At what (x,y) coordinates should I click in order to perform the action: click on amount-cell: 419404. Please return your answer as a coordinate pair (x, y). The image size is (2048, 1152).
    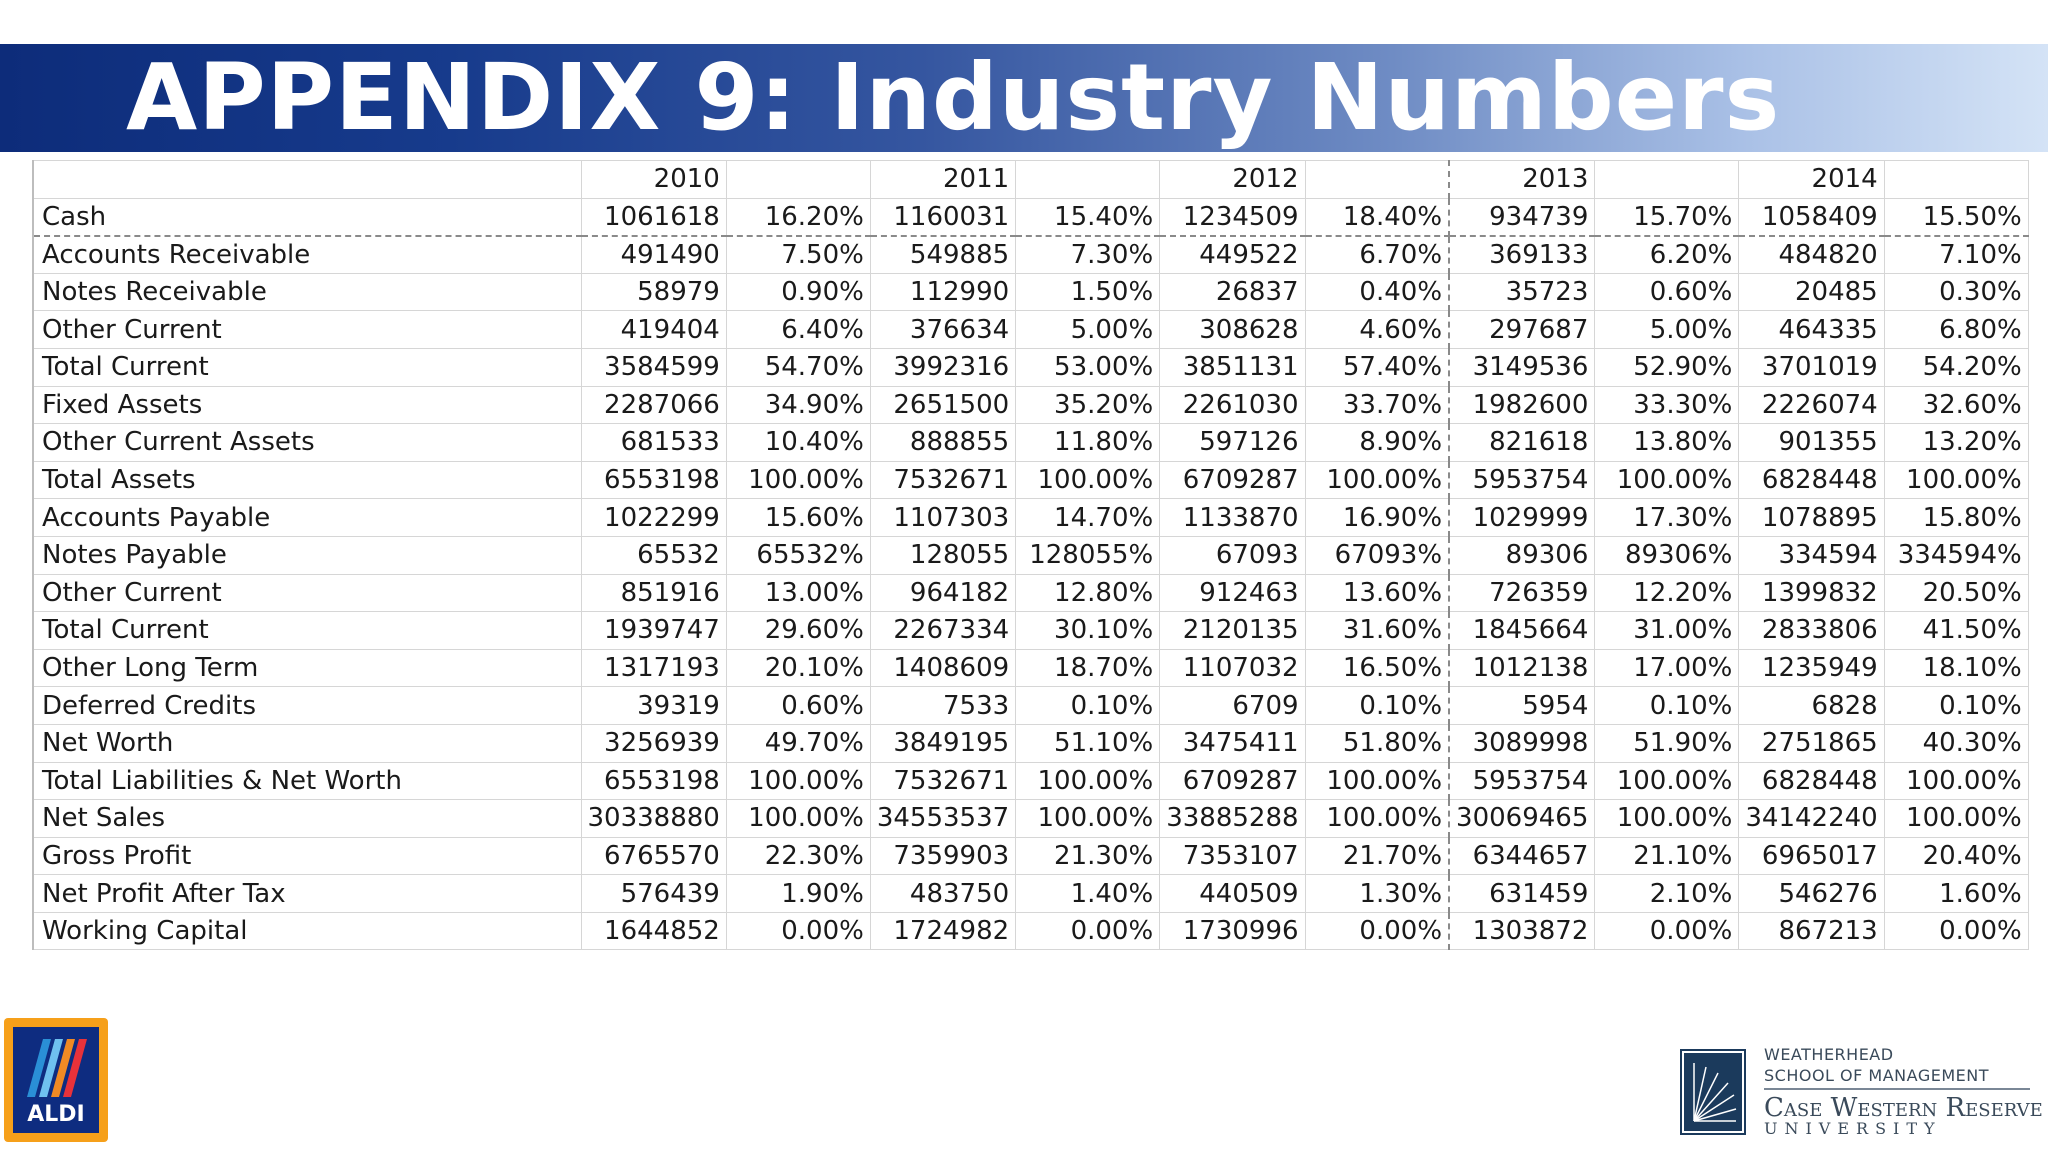
    Looking at the image, I should click on (653, 329).